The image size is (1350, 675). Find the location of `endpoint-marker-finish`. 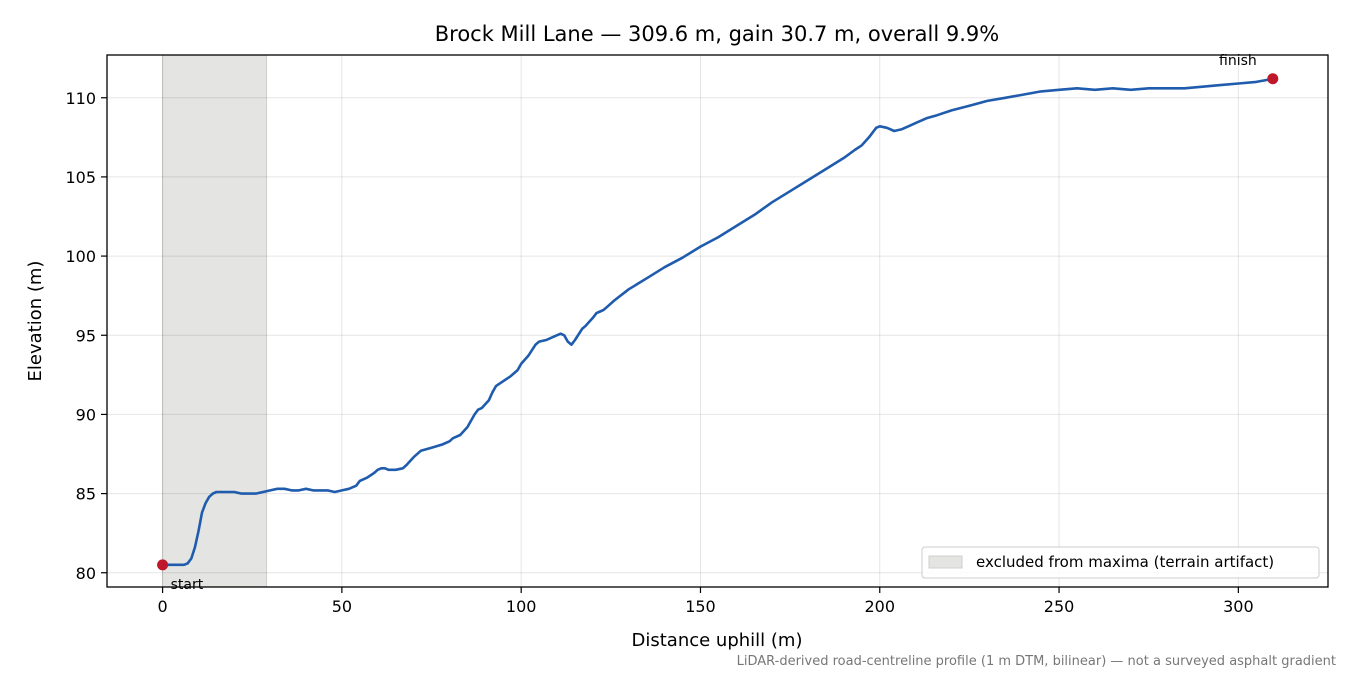

endpoint-marker-finish is located at coordinates (1273, 79).